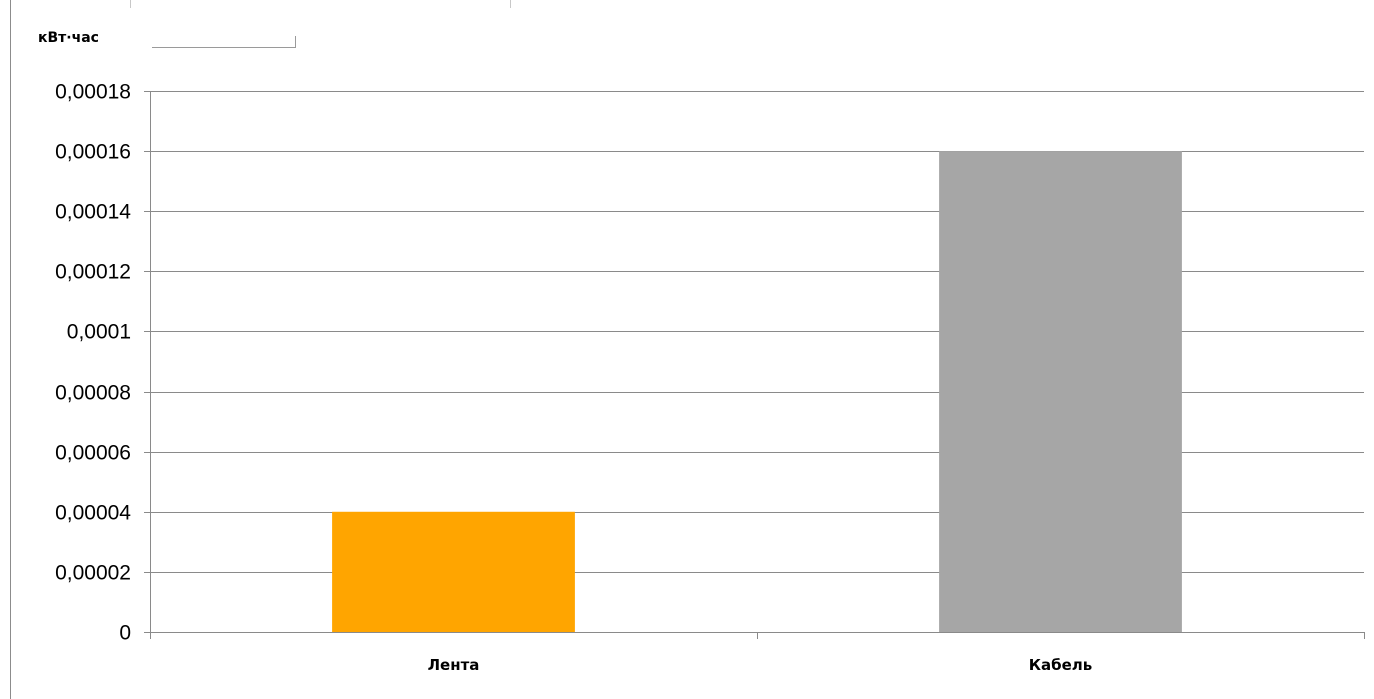  I want to click on y-tick-label: 0,00012, so click(93, 272).